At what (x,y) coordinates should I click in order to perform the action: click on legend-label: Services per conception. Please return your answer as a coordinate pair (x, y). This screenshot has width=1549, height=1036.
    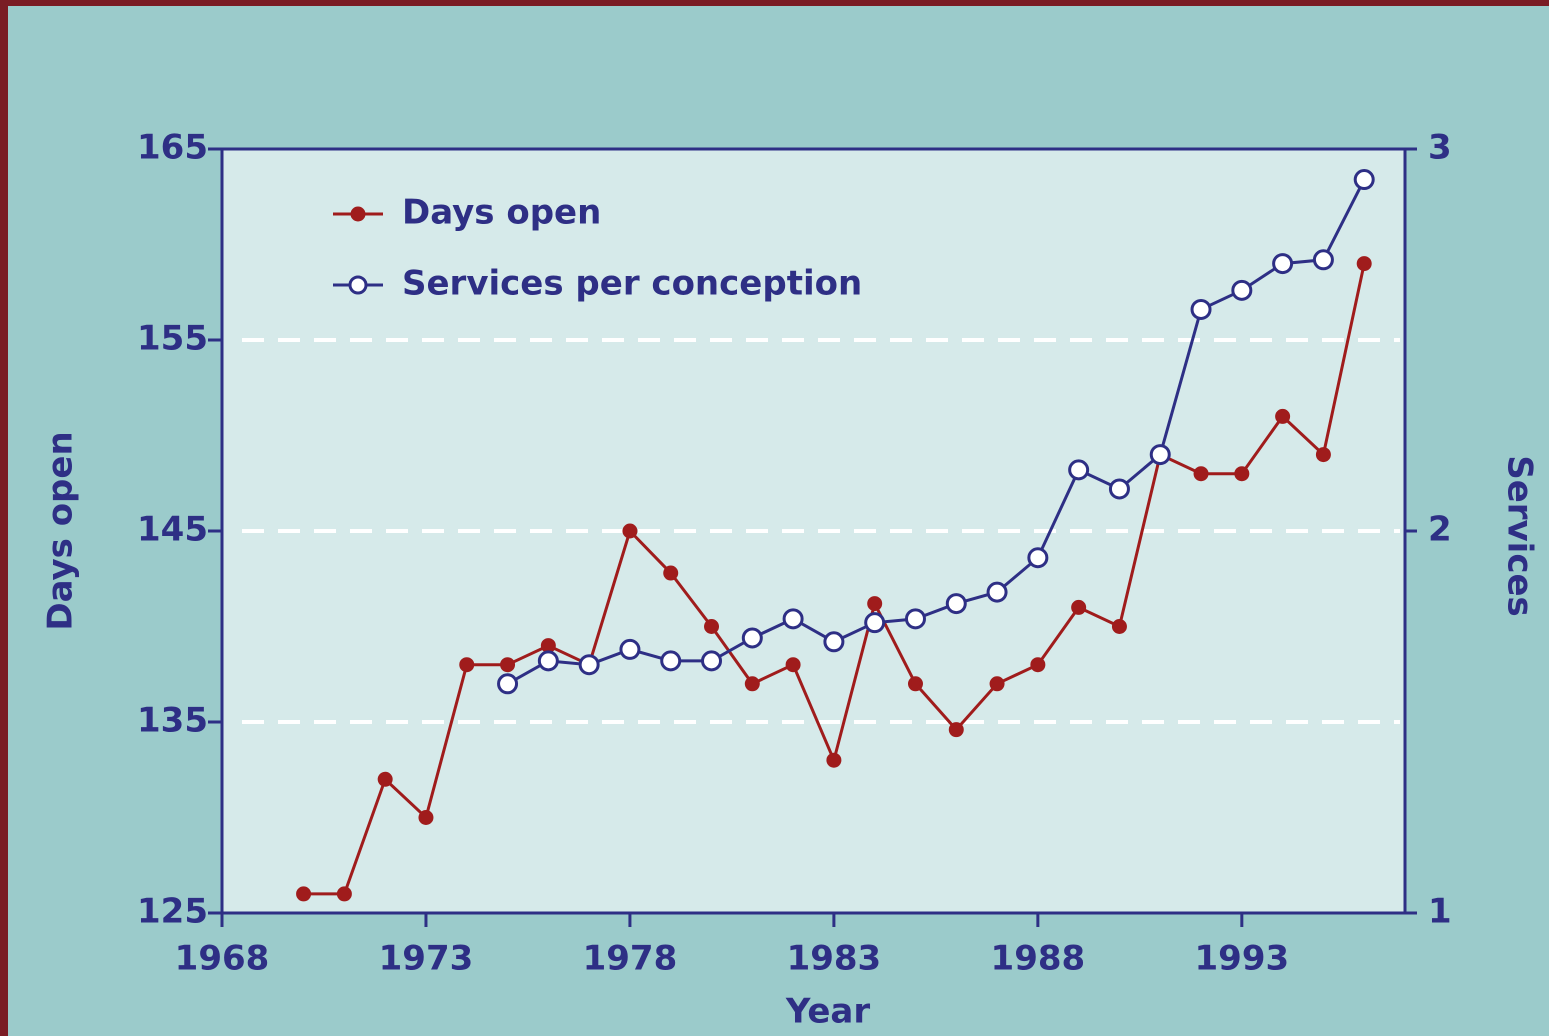
    Looking at the image, I should click on (632, 284).